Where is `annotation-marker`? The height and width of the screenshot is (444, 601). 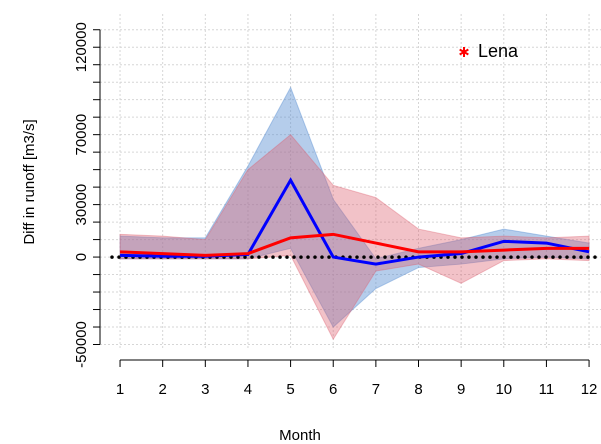
annotation-marker is located at coordinates (464, 52).